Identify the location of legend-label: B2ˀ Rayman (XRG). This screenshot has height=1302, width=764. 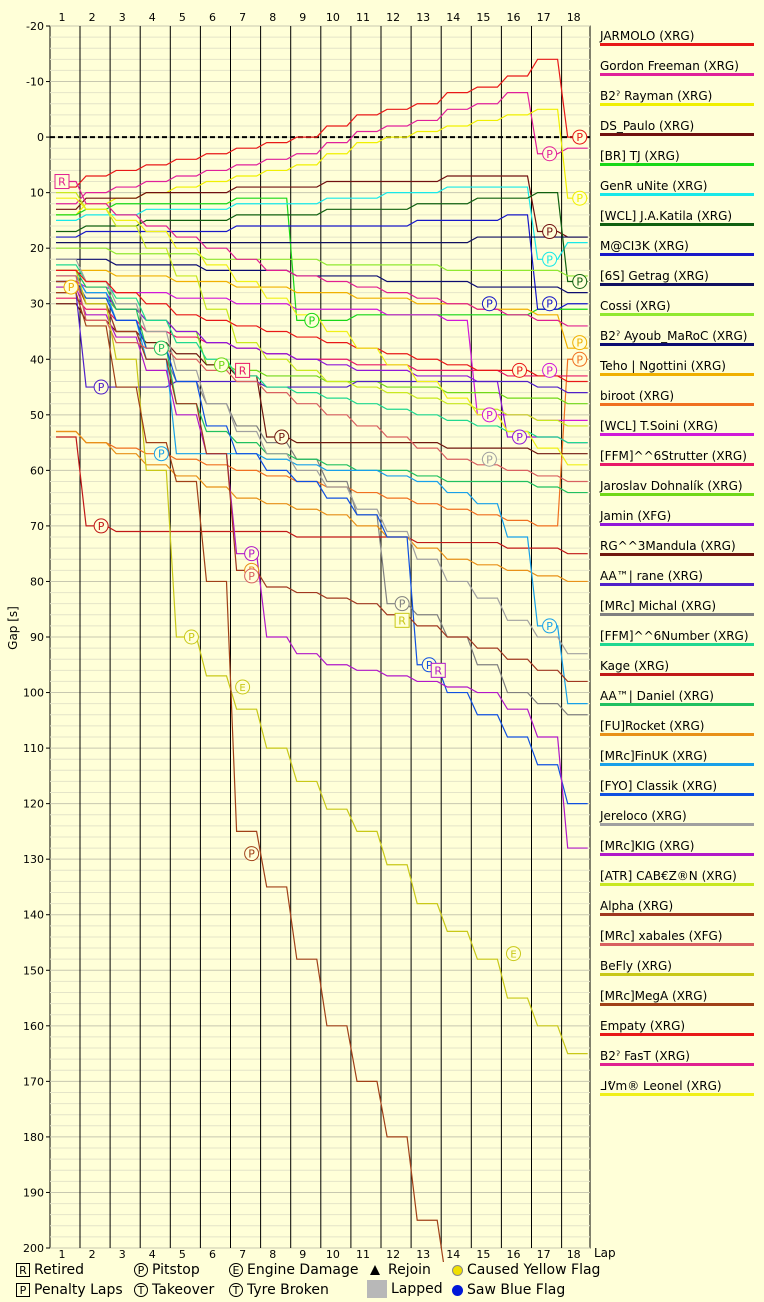
(656, 96).